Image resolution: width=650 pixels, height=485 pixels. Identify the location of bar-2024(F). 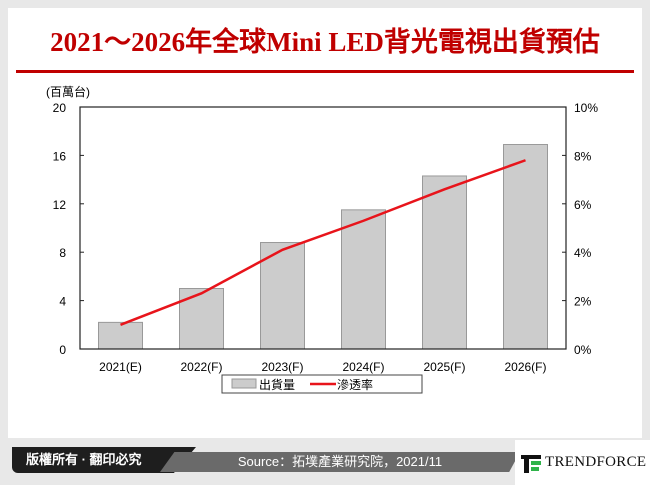
(363, 279).